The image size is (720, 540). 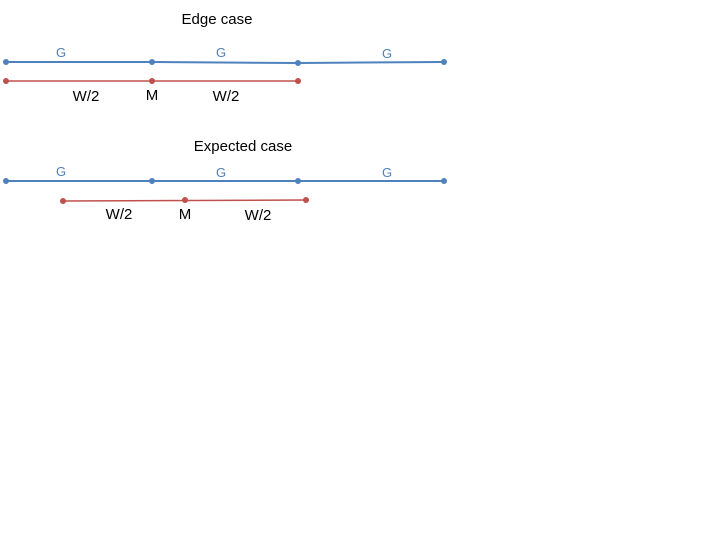 I want to click on expected-red-point-right, so click(x=306, y=200).